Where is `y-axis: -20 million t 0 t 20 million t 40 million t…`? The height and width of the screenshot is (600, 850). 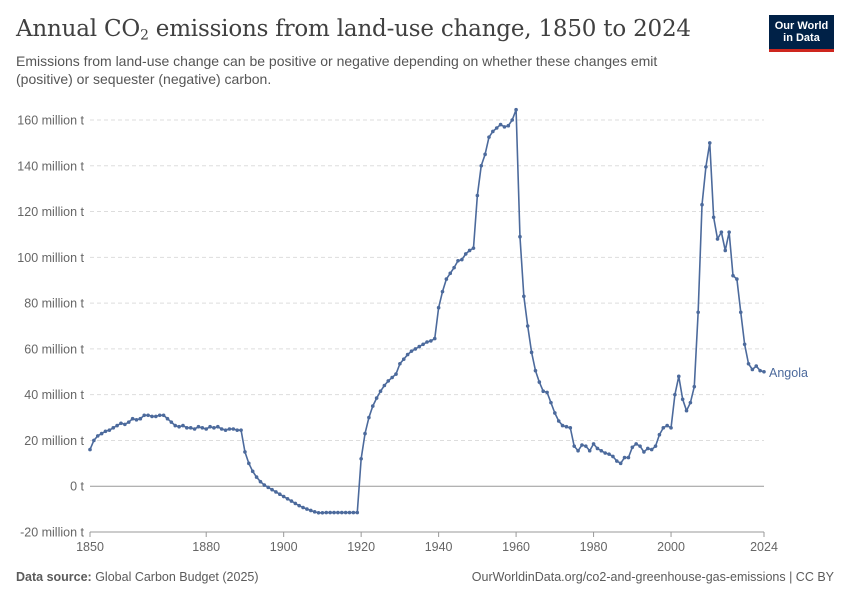
y-axis: -20 million t 0 t 20 million t 40 million t… is located at coordinates (50, 327).